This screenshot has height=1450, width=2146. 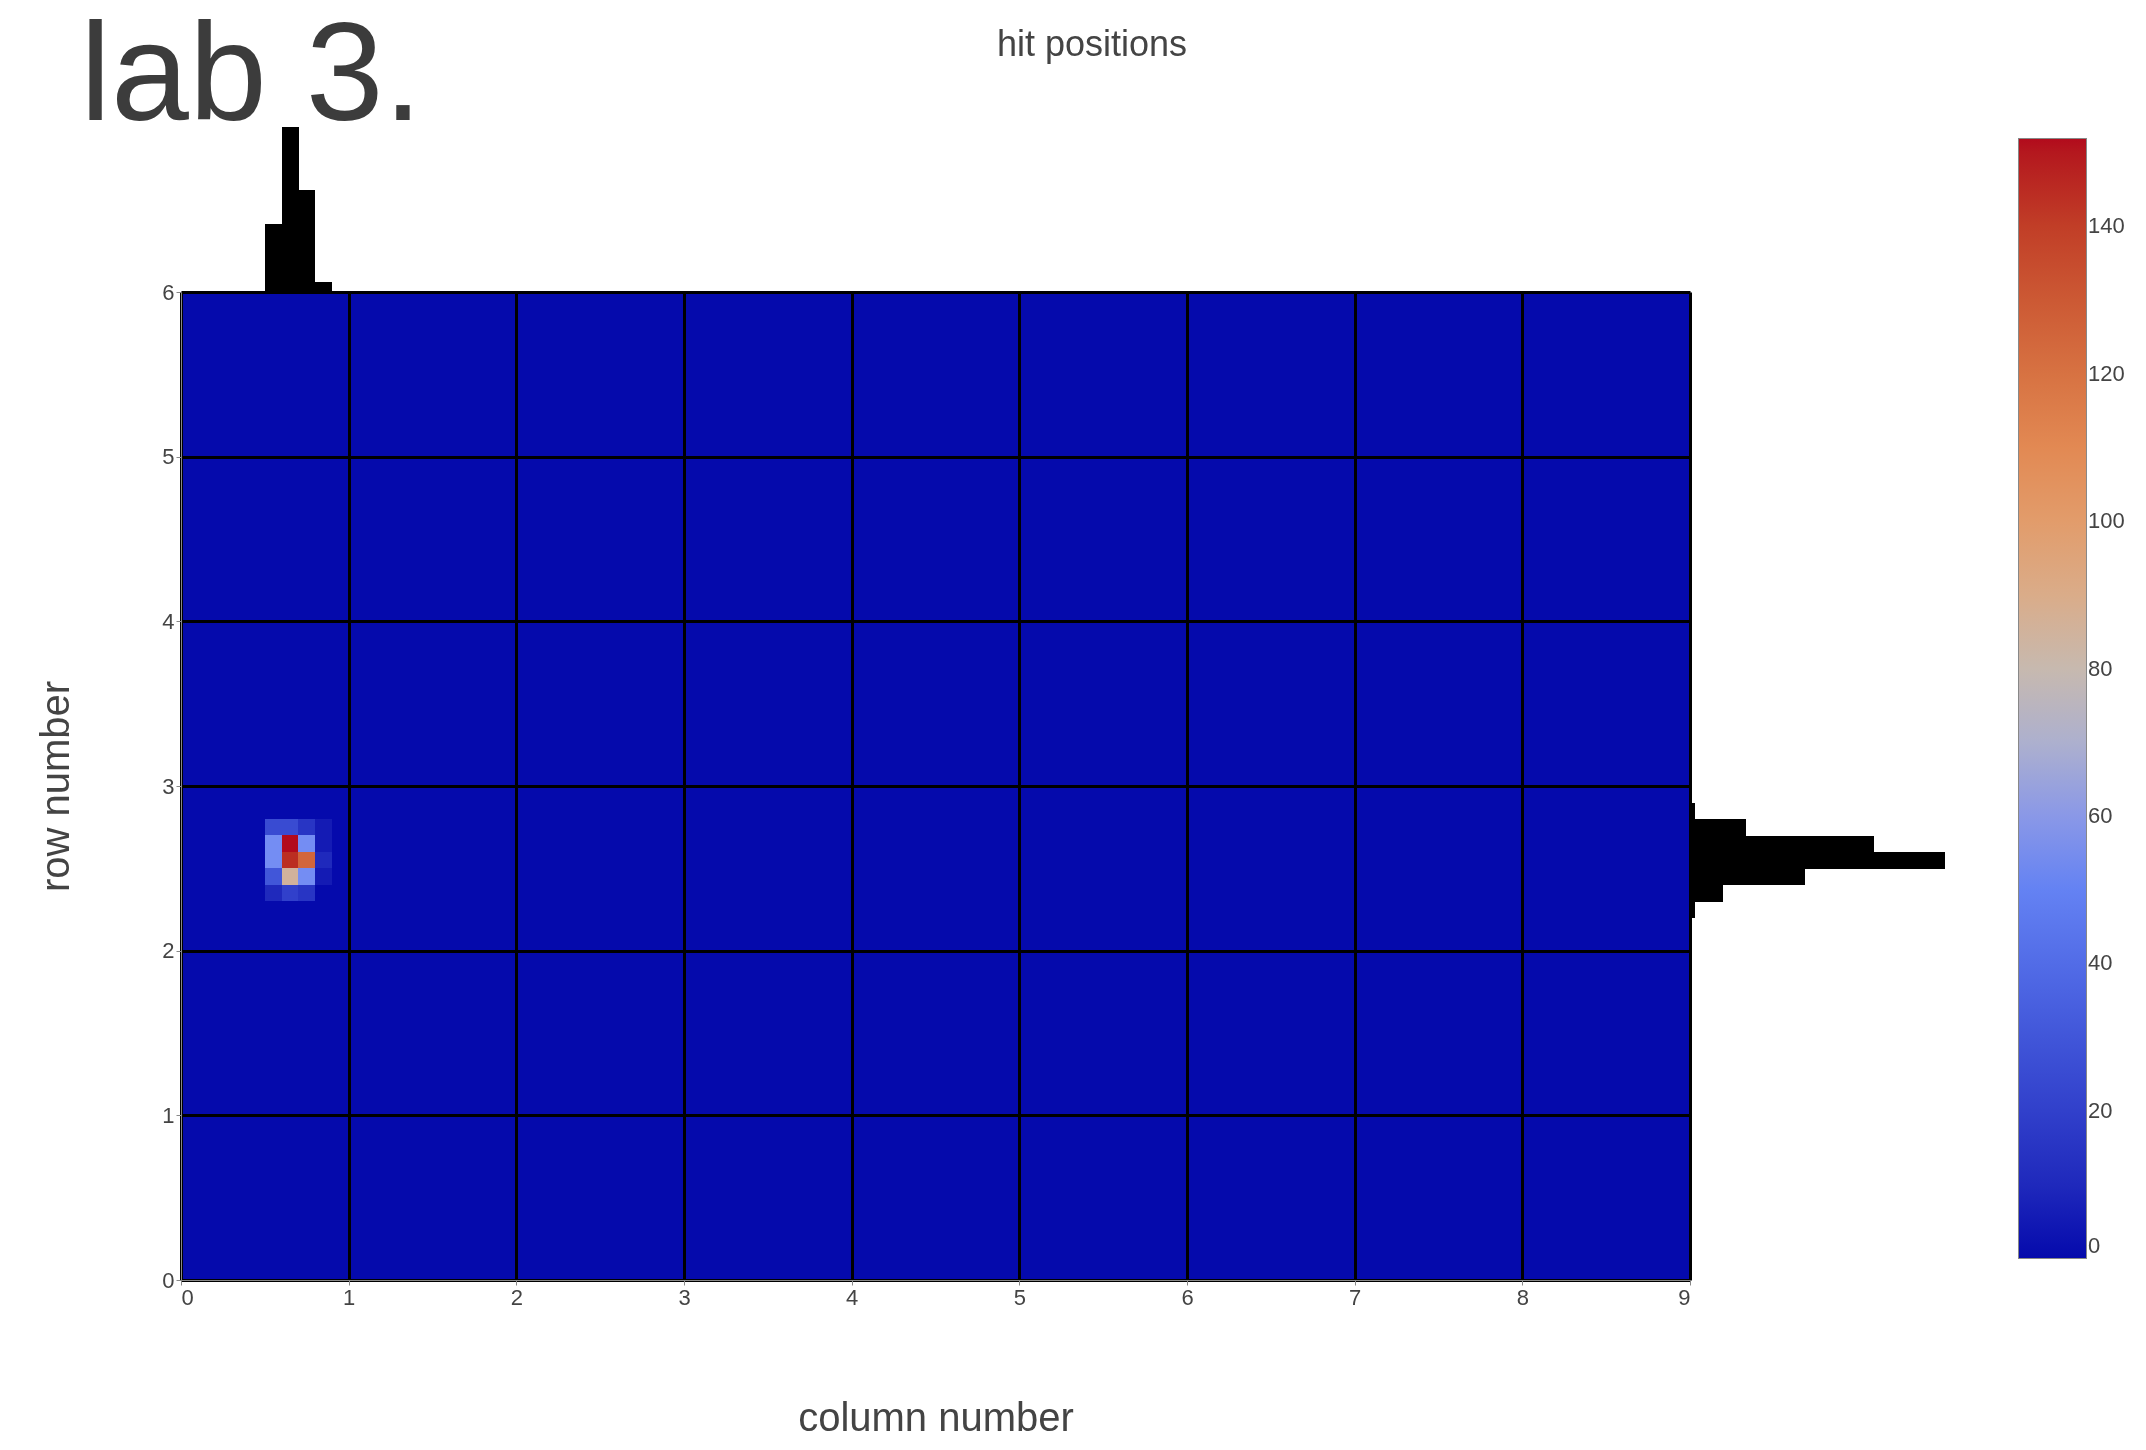 What do you see at coordinates (1684, 1297) in the screenshot?
I see `x-tick-label: 9` at bounding box center [1684, 1297].